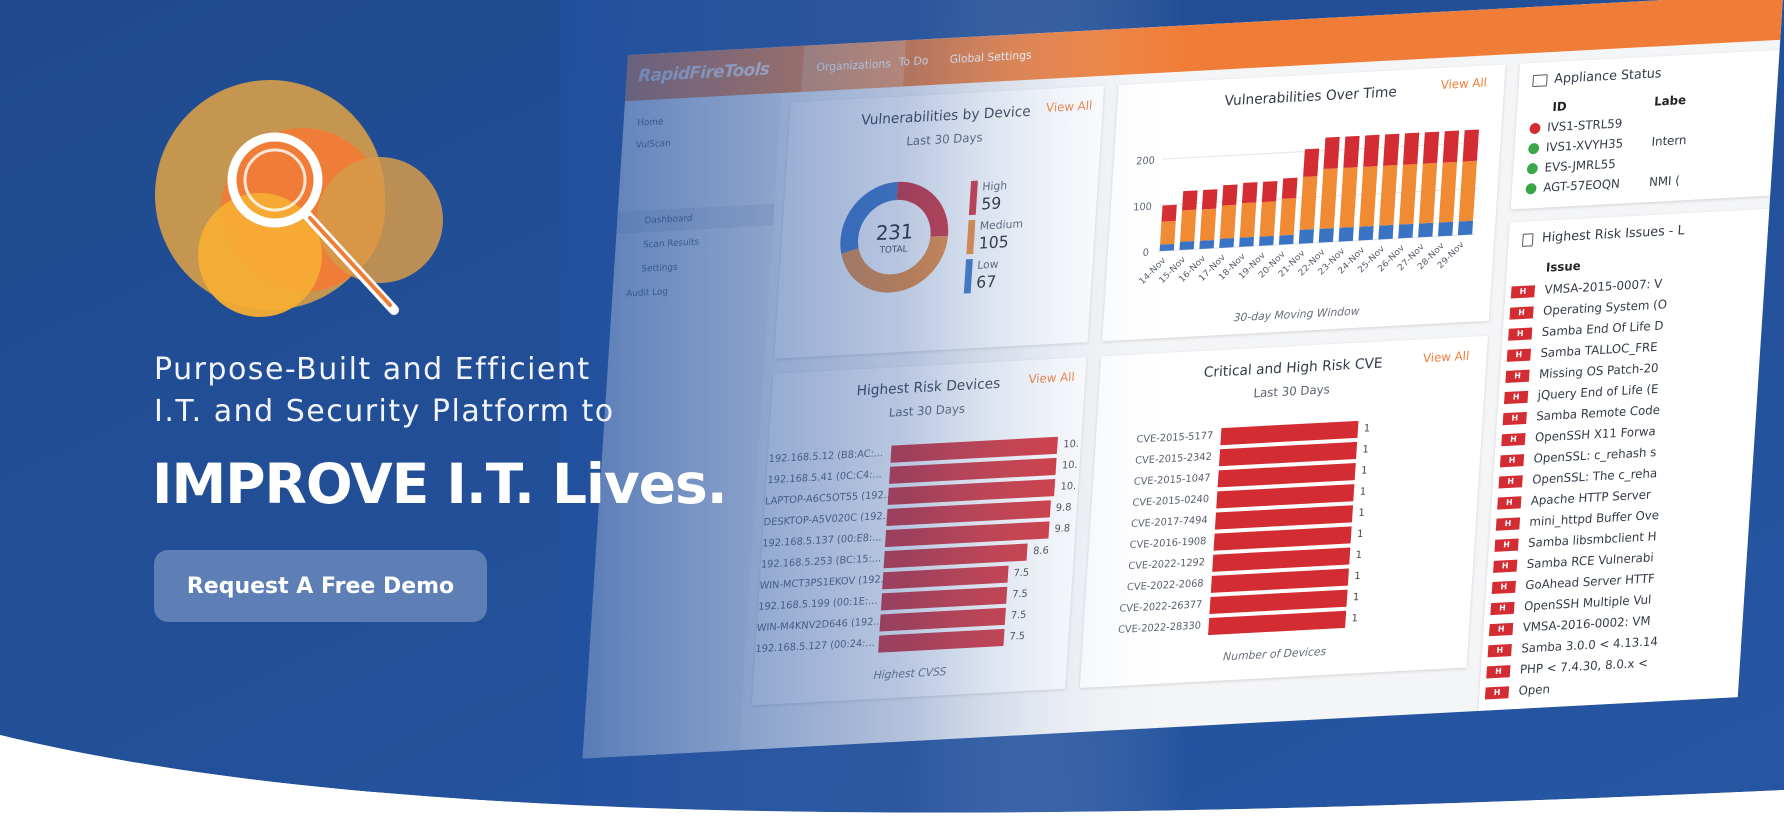 The width and height of the screenshot is (1784, 825). Describe the element at coordinates (1534, 690) in the screenshot. I see `issue-name: Open` at that location.